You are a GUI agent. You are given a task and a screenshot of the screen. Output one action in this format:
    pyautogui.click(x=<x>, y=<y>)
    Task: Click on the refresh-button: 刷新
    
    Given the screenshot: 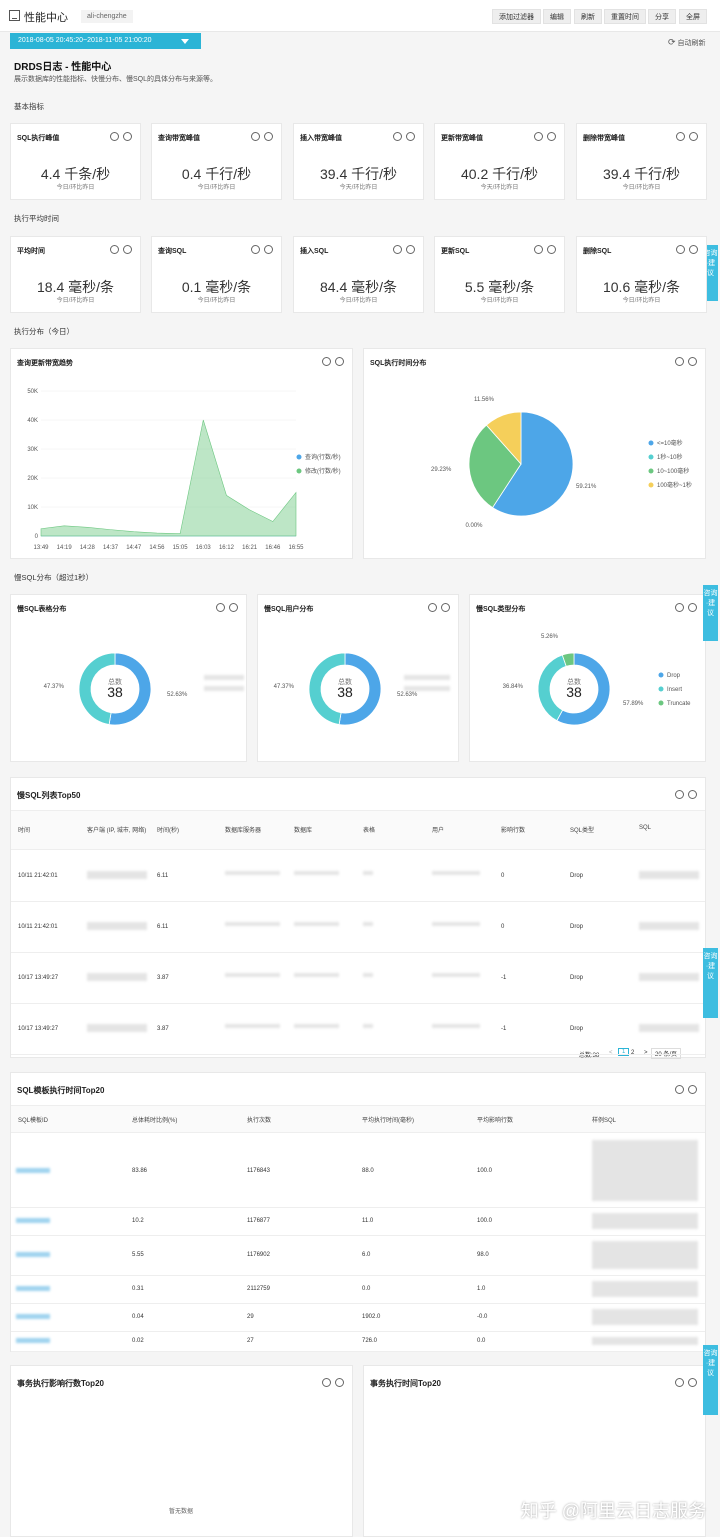 What is the action you would take?
    pyautogui.click(x=588, y=16)
    